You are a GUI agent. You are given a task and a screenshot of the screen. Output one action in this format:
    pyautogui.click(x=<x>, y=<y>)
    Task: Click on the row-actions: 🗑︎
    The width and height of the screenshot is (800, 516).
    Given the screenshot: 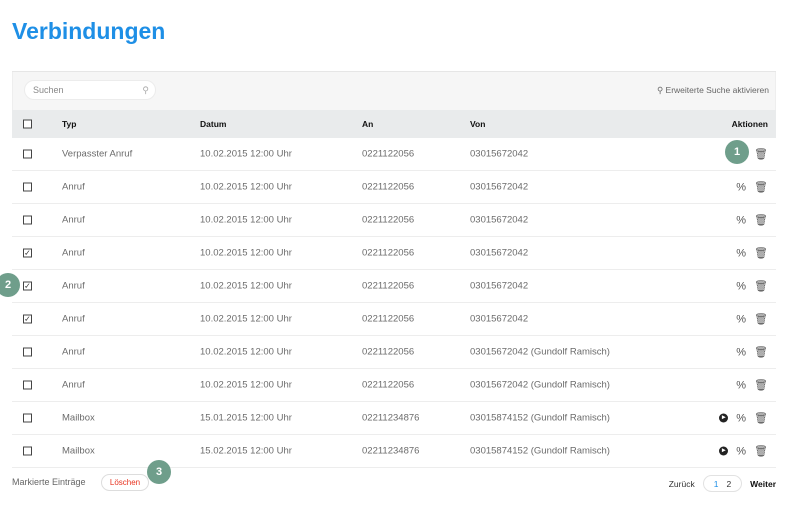 What is the action you would take?
    pyautogui.click(x=761, y=154)
    